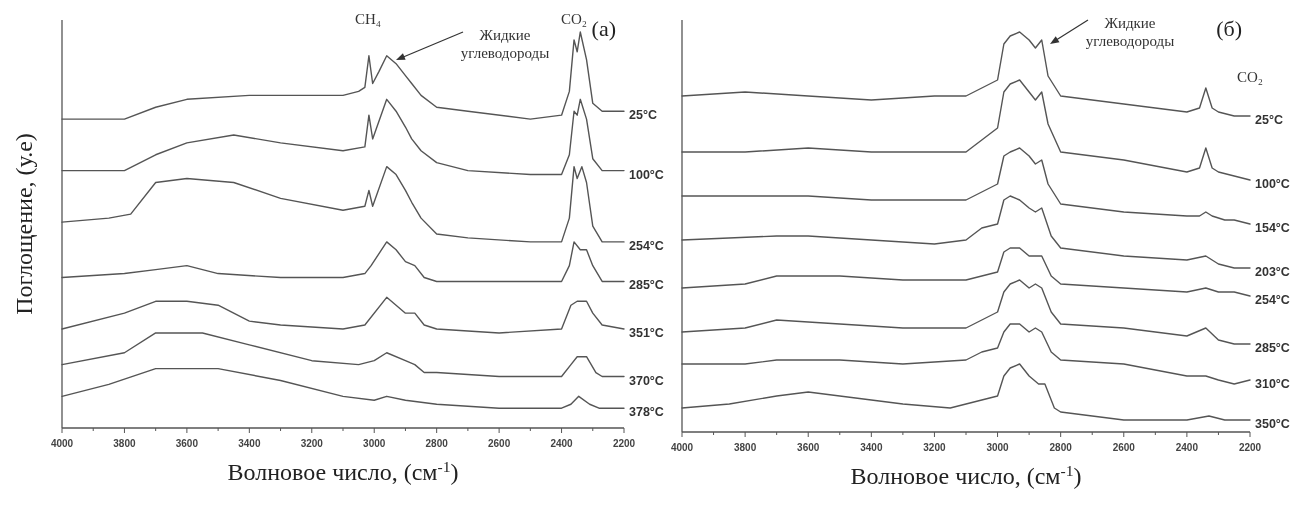  I want to click on y-axis-title: Поглощение, (у.е), so click(24, 224).